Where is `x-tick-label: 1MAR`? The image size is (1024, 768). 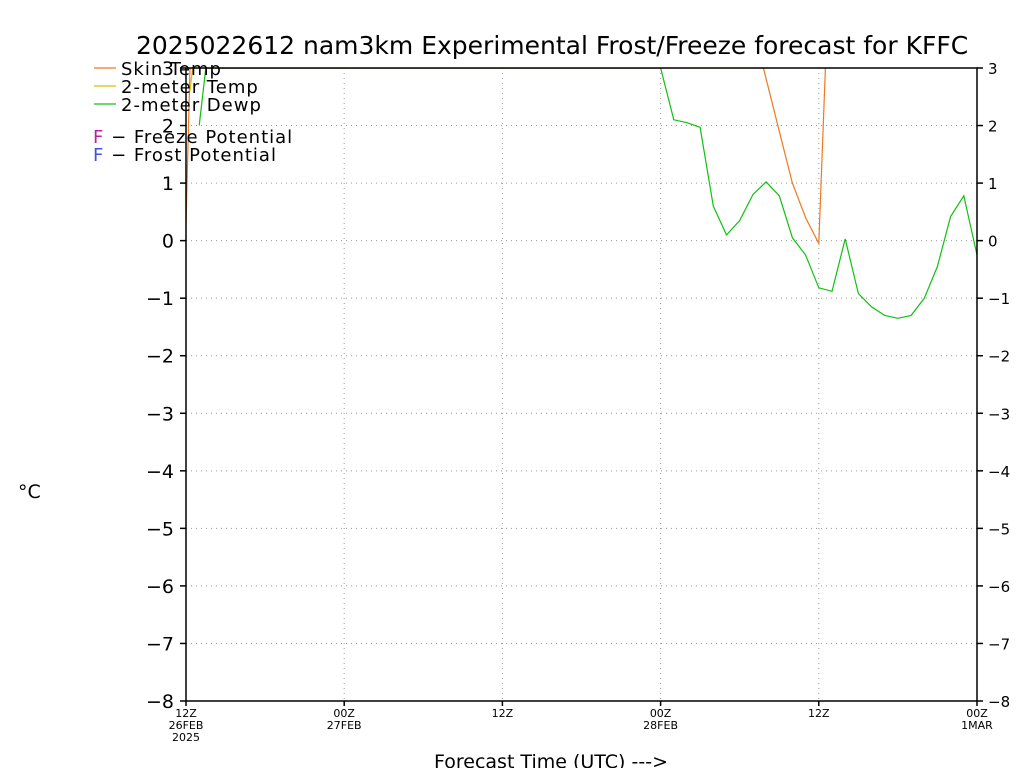 x-tick-label: 1MAR is located at coordinates (977, 725).